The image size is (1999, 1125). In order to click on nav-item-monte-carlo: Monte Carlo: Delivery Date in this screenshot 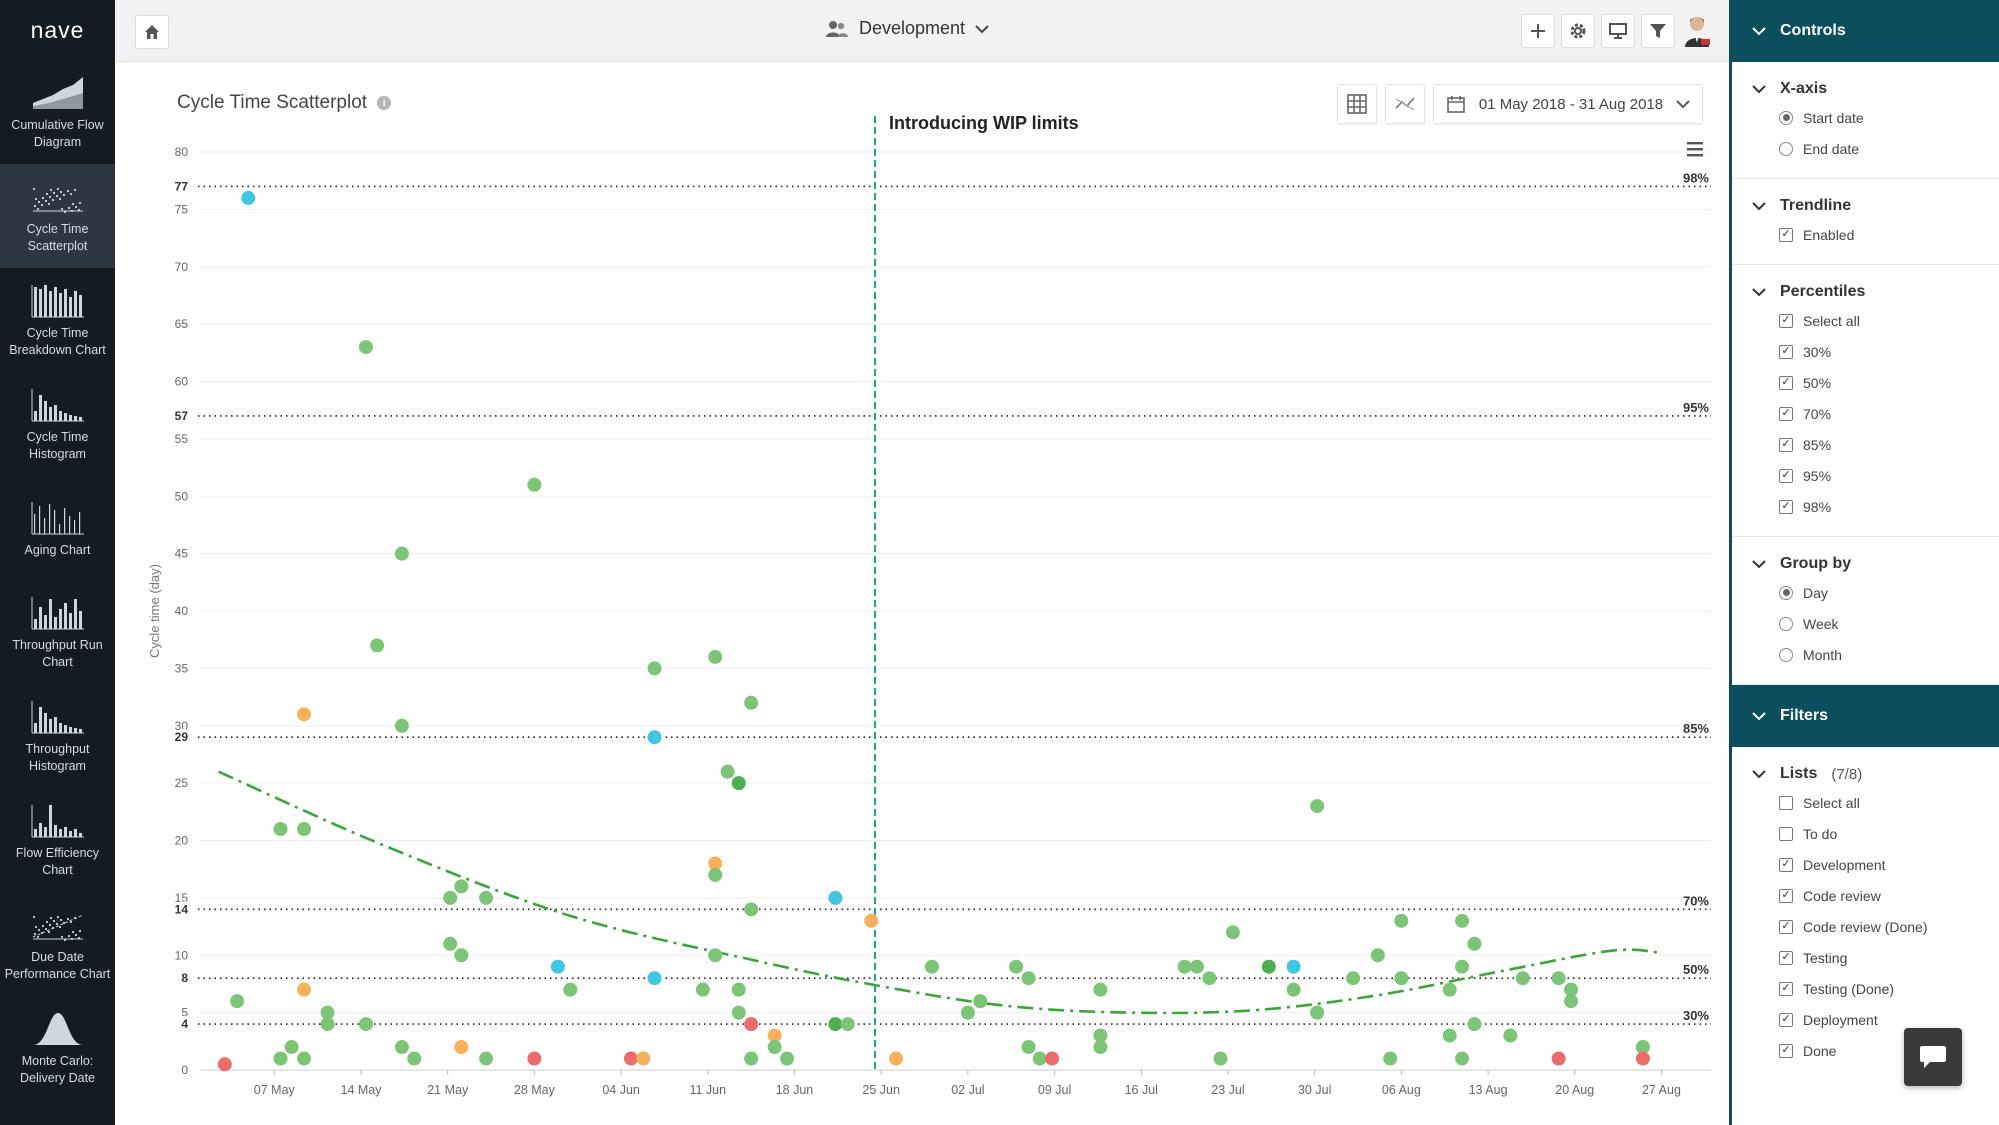, I will do `click(57, 1048)`.